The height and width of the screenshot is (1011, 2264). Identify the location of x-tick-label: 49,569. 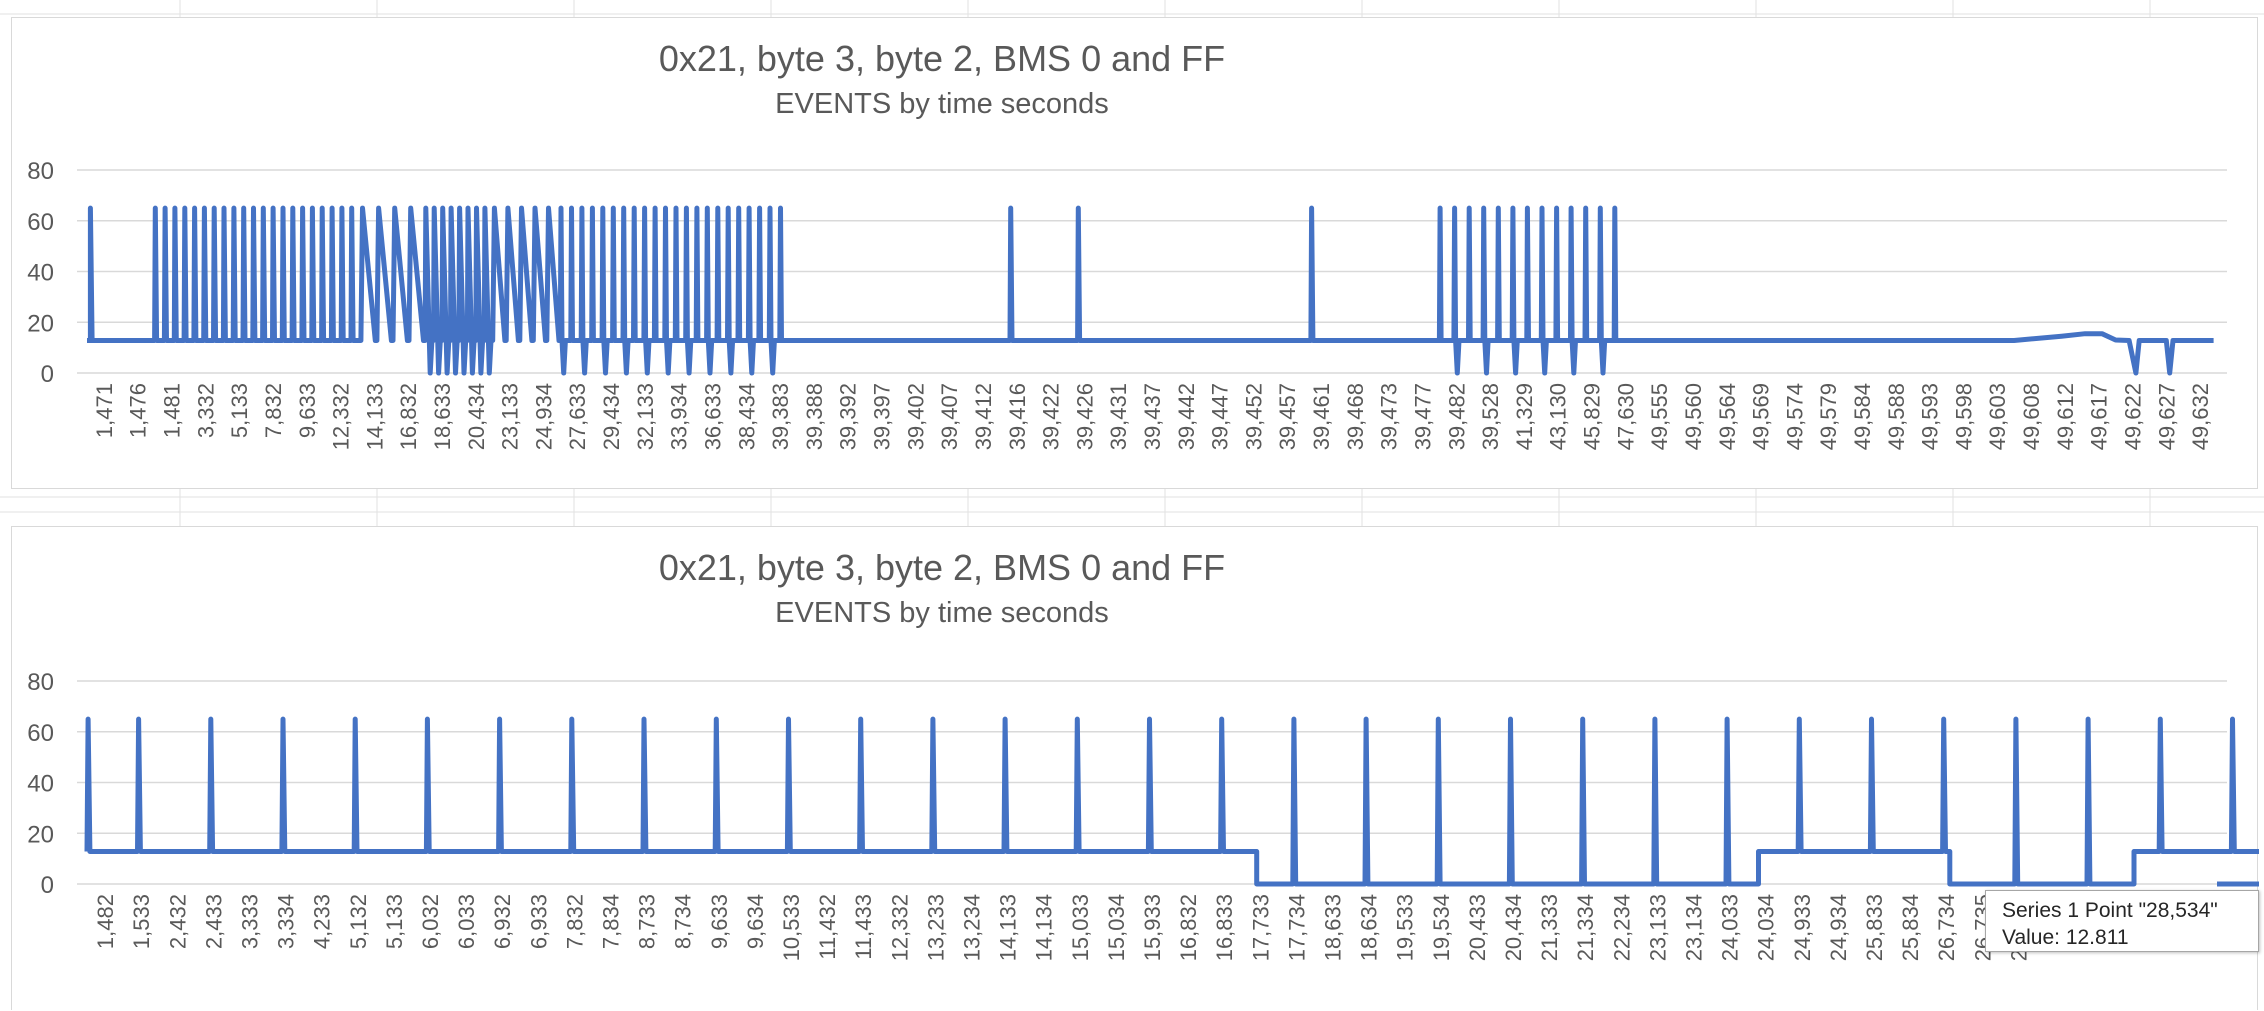
(1761, 416).